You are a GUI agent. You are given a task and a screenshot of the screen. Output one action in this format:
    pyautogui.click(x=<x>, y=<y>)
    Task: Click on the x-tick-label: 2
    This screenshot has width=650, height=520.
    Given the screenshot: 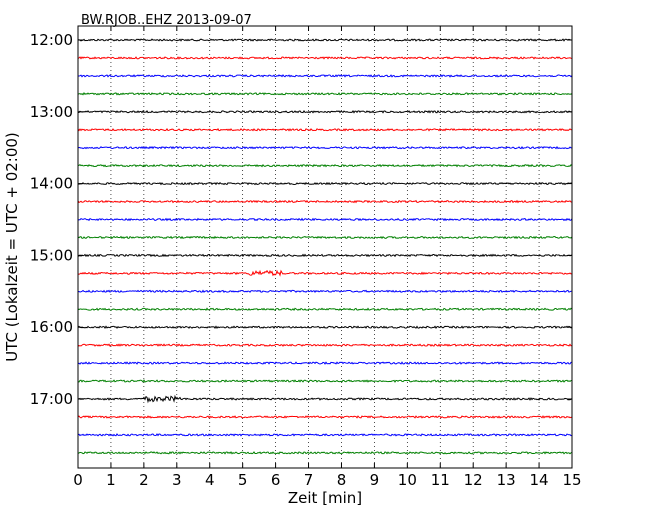 What is the action you would take?
    pyautogui.click(x=144, y=480)
    